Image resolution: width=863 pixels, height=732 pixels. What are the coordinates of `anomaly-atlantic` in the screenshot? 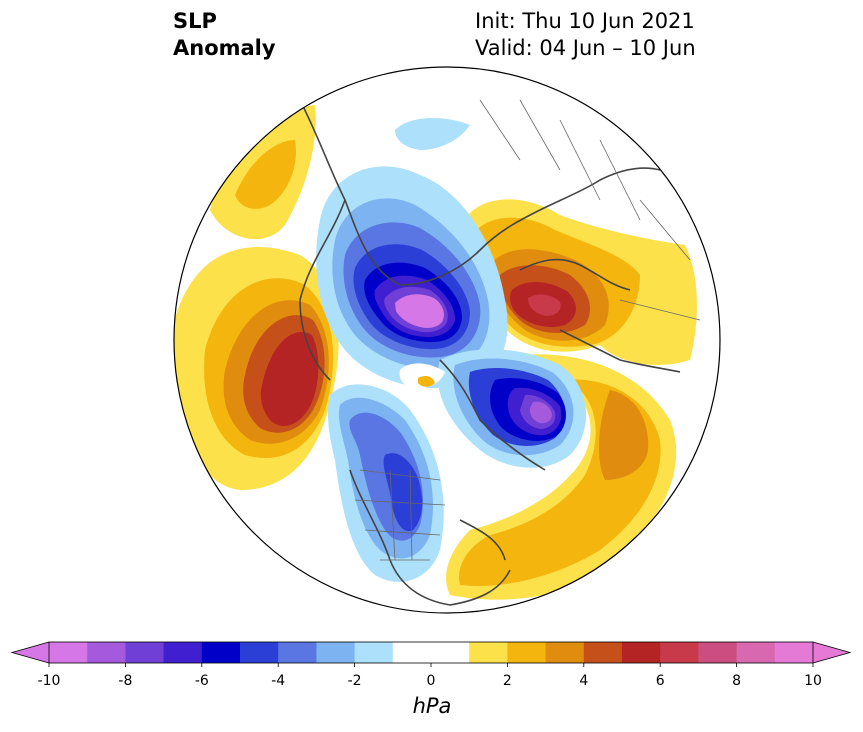 It's located at (561, 477).